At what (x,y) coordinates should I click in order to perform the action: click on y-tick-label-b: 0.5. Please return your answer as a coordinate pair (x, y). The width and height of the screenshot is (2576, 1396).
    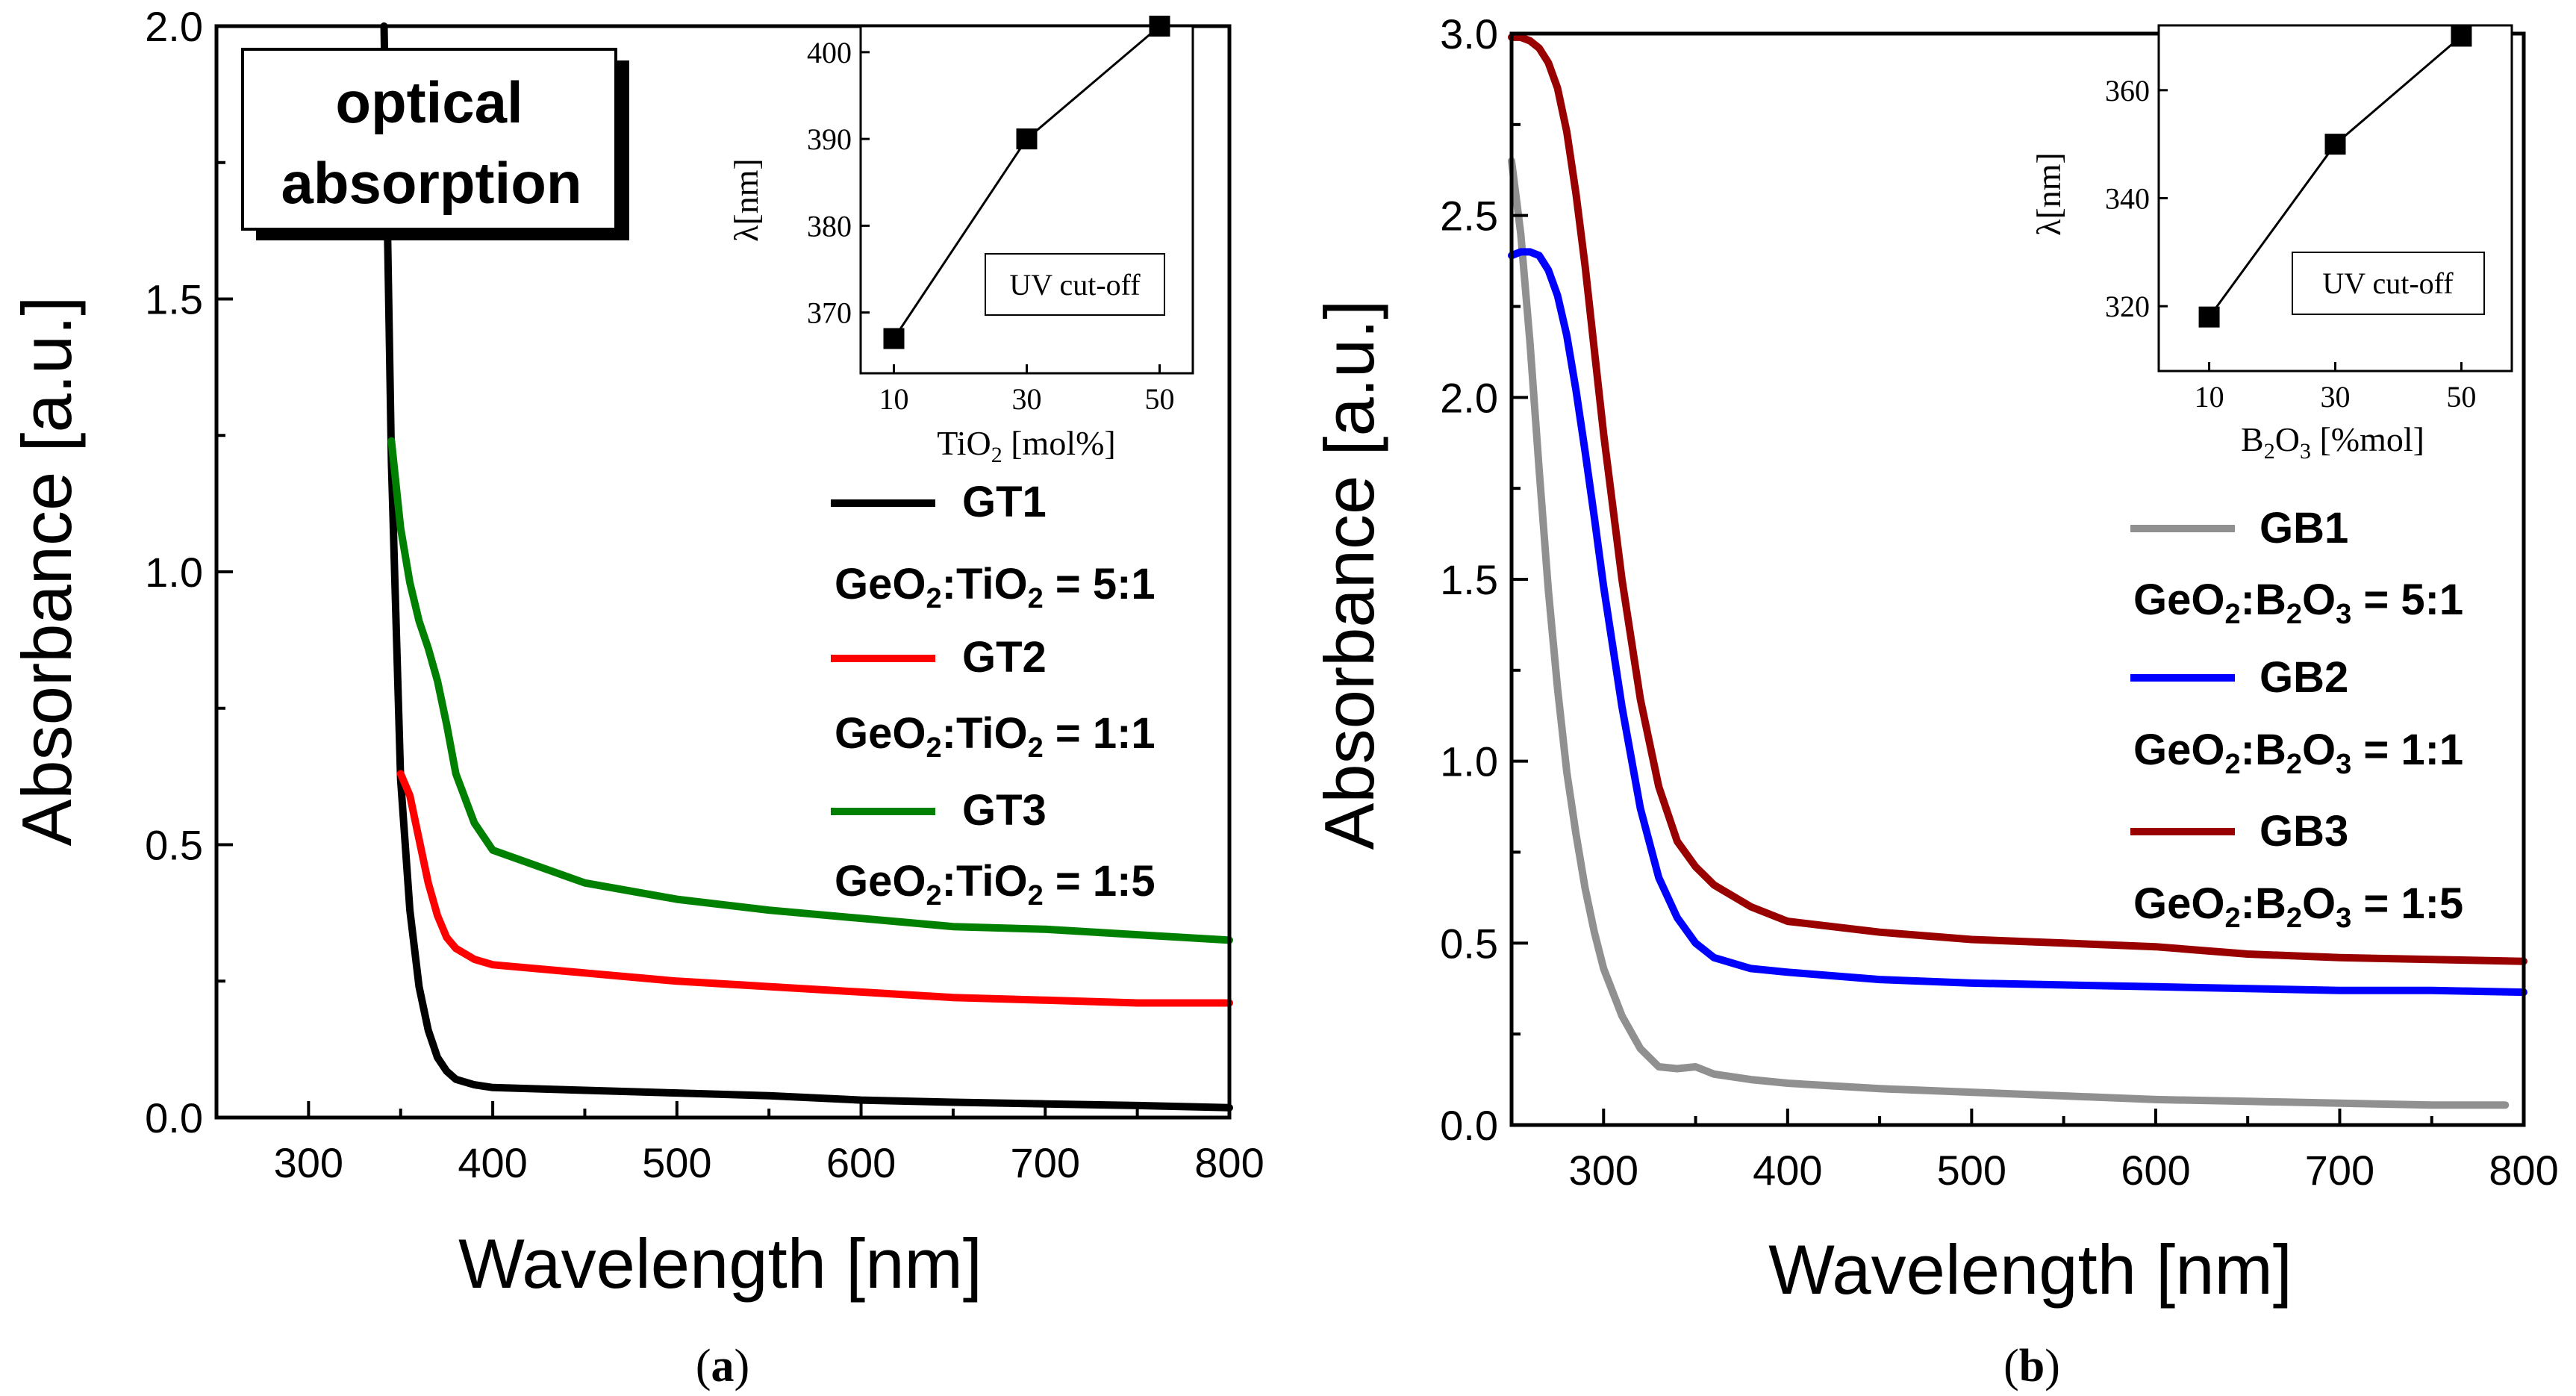
    Looking at the image, I should click on (1469, 944).